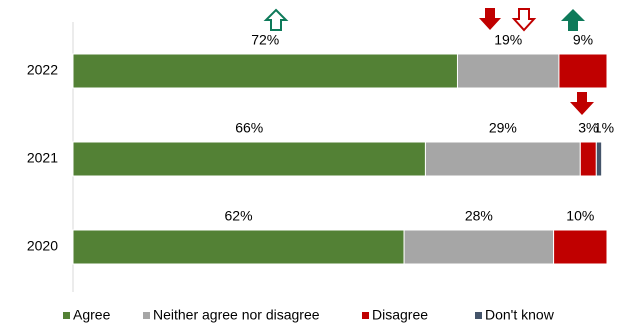  I want to click on value-label: 1%, so click(604, 128).